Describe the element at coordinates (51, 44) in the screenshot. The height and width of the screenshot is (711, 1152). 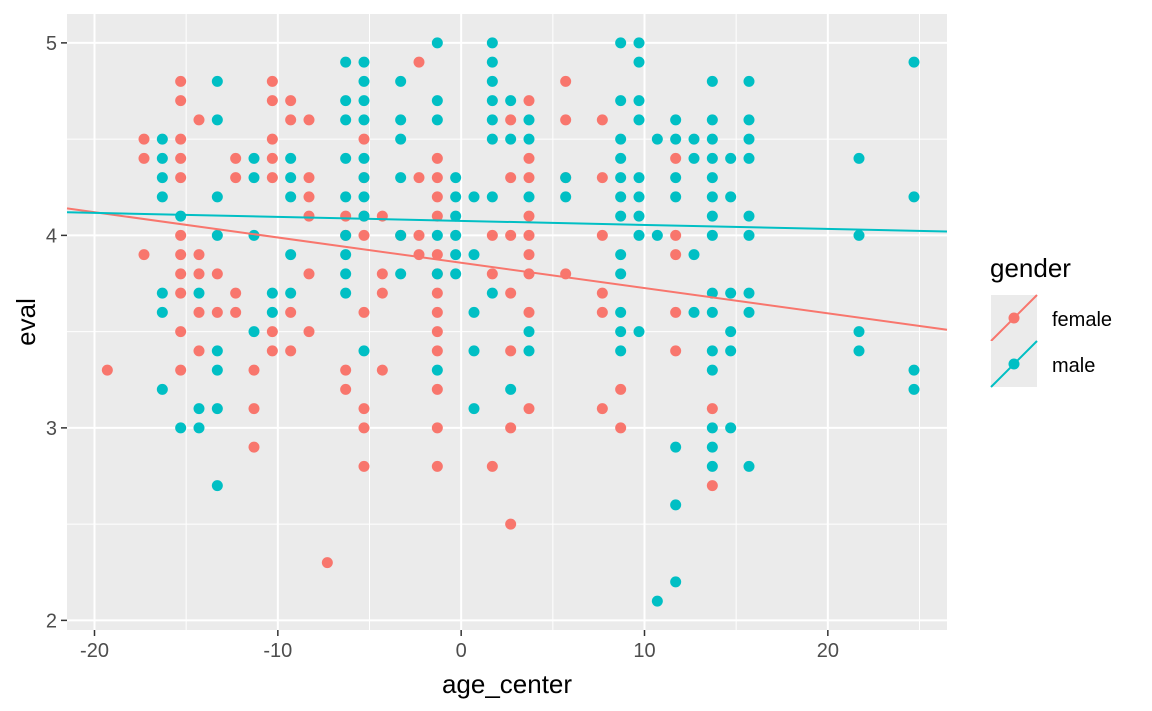
I see `y-tick-label: 5` at that location.